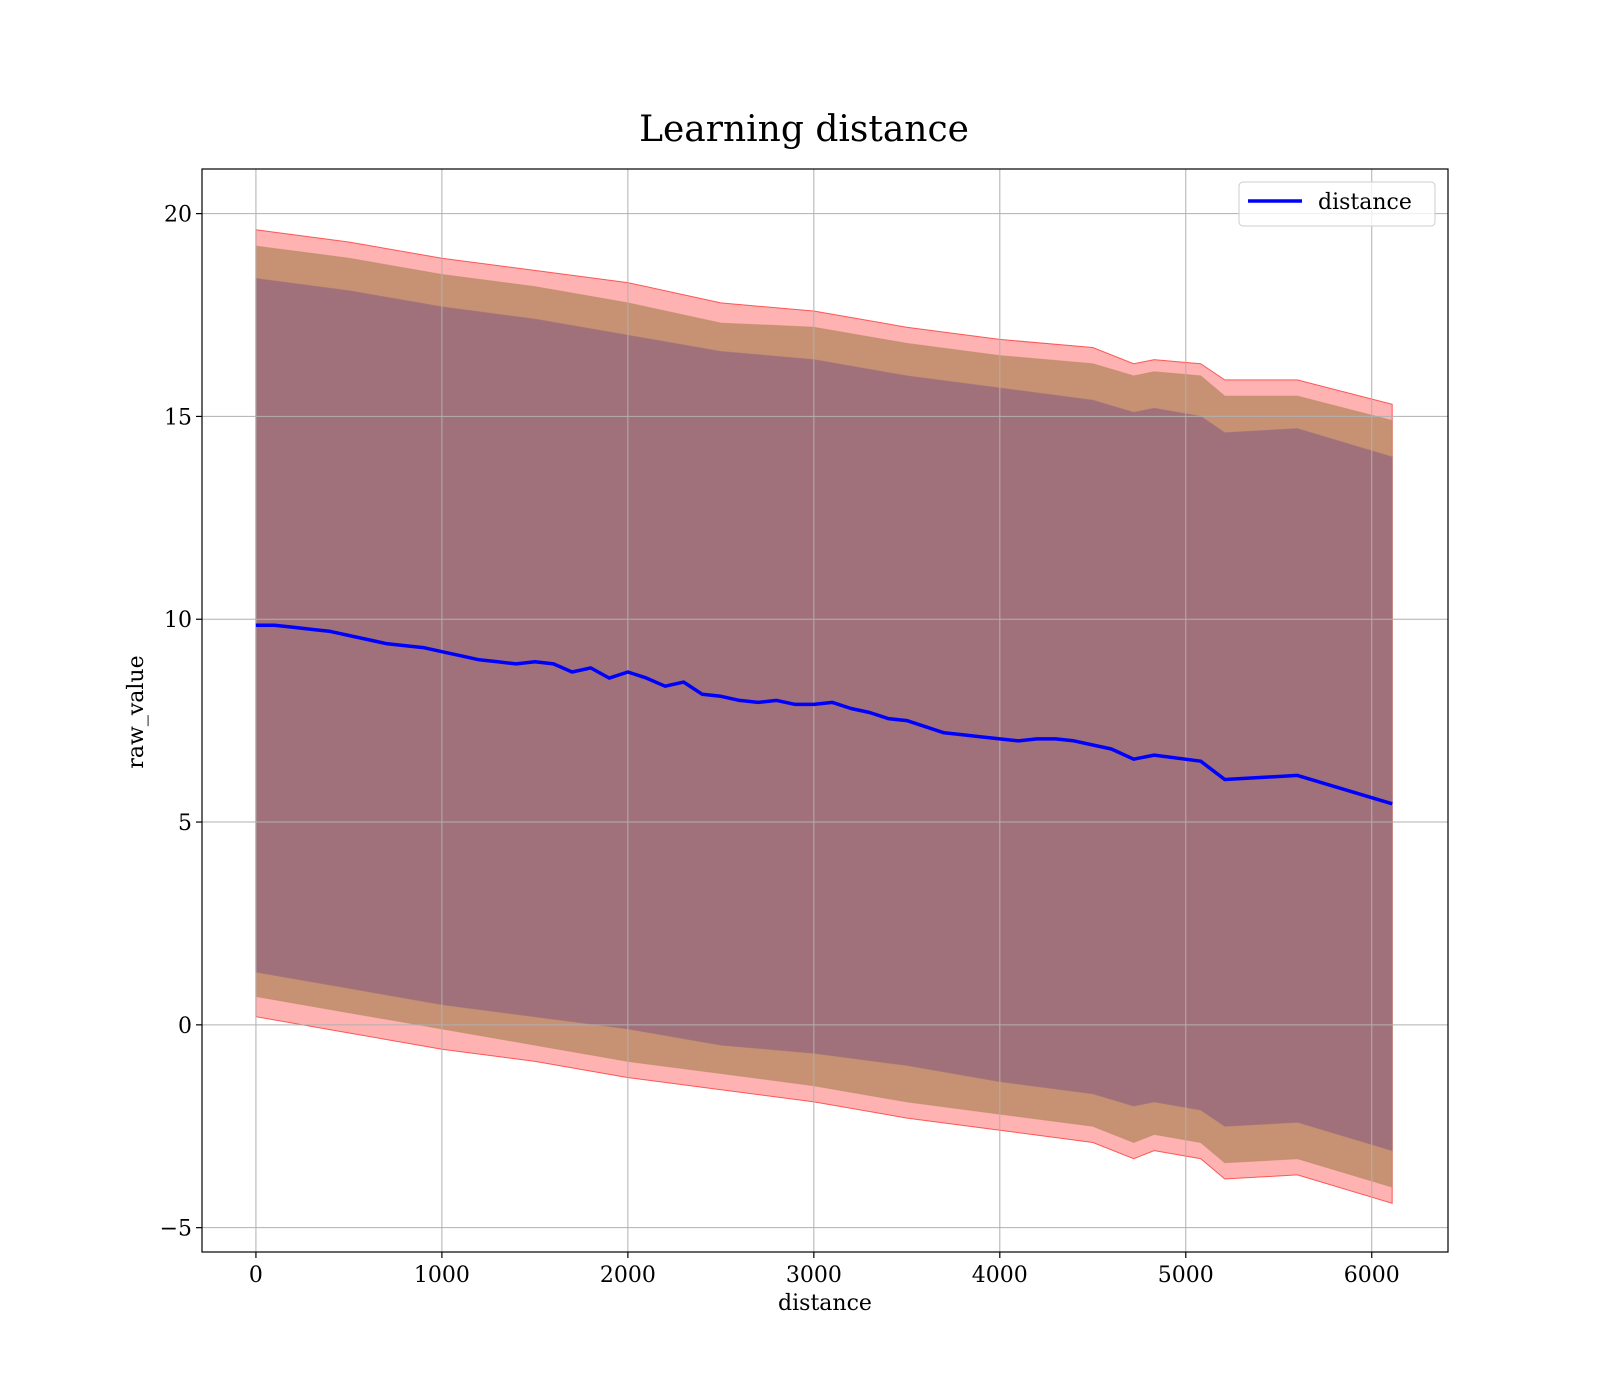 The image size is (1600, 1400). I want to click on y-axis-title: raw_value, so click(136, 711).